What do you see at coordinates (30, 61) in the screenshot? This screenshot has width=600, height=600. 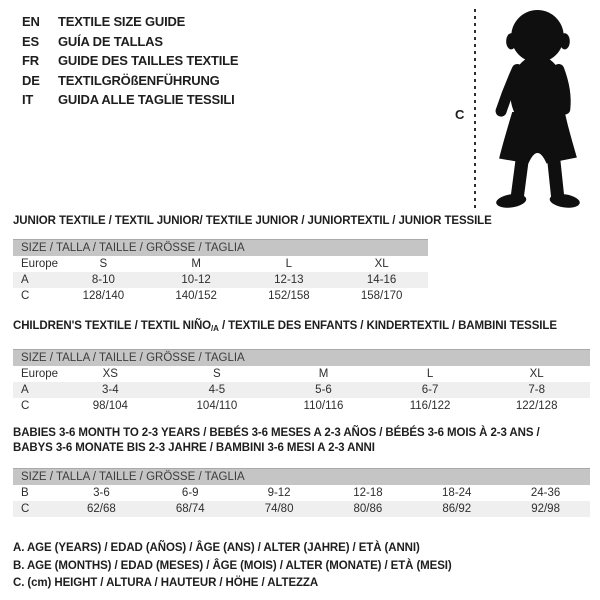 I see `language-code: FR` at bounding box center [30, 61].